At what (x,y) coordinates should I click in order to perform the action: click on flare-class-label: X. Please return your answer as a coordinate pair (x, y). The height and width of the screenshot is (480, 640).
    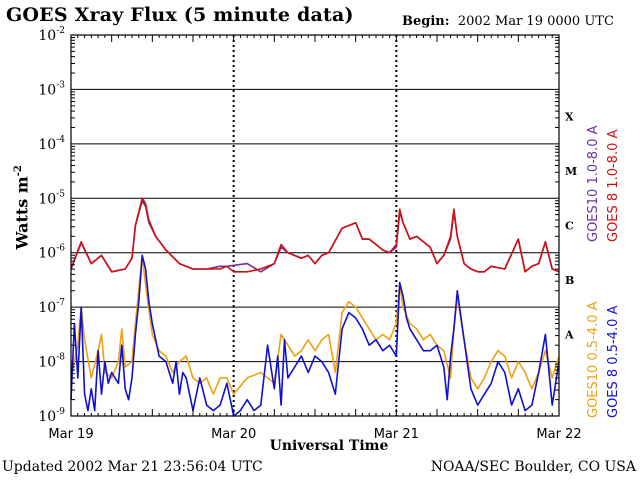
    Looking at the image, I should click on (569, 117).